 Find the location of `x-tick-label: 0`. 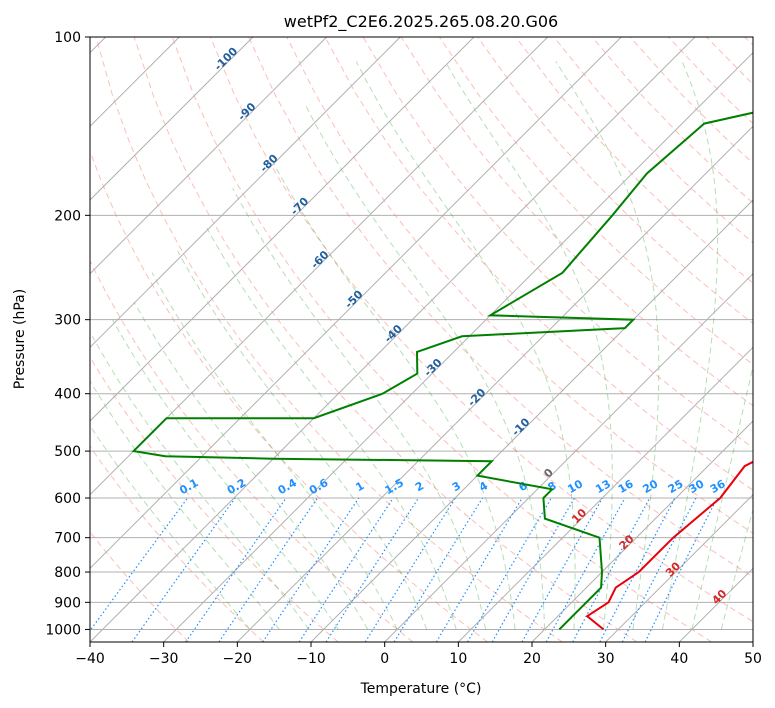

x-tick-label: 0 is located at coordinates (384, 659).